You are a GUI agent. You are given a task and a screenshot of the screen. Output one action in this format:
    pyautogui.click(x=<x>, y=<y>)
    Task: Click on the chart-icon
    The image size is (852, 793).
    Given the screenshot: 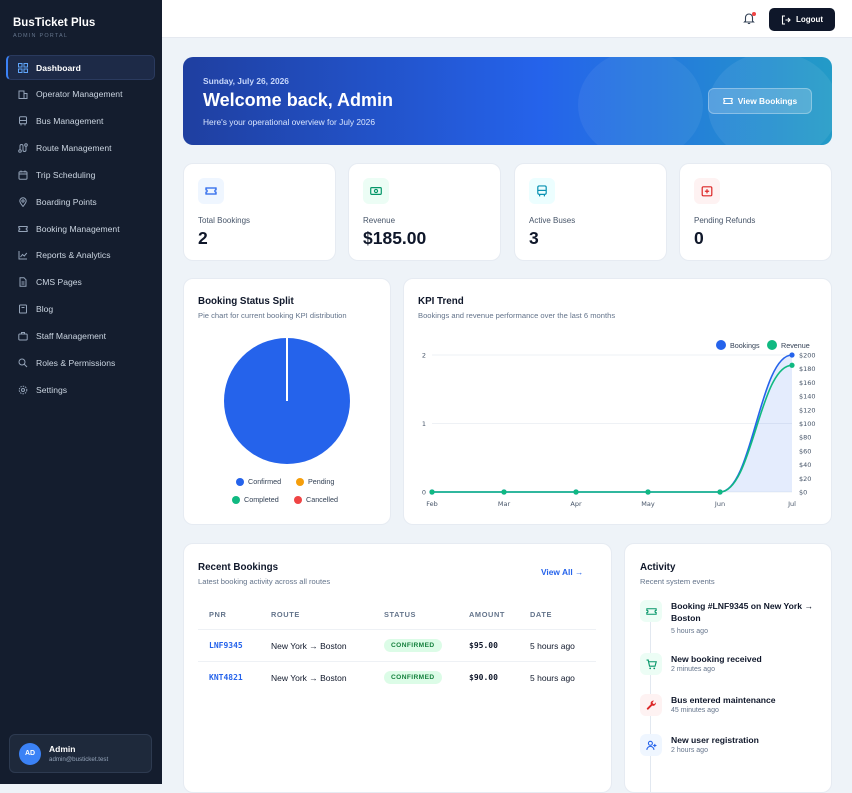 What is the action you would take?
    pyautogui.click(x=23, y=255)
    